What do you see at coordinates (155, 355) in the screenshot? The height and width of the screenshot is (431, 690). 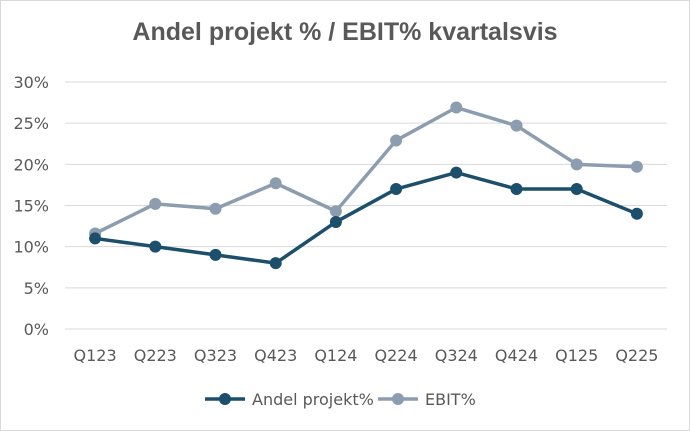 I see `x-tick-label: Q223` at bounding box center [155, 355].